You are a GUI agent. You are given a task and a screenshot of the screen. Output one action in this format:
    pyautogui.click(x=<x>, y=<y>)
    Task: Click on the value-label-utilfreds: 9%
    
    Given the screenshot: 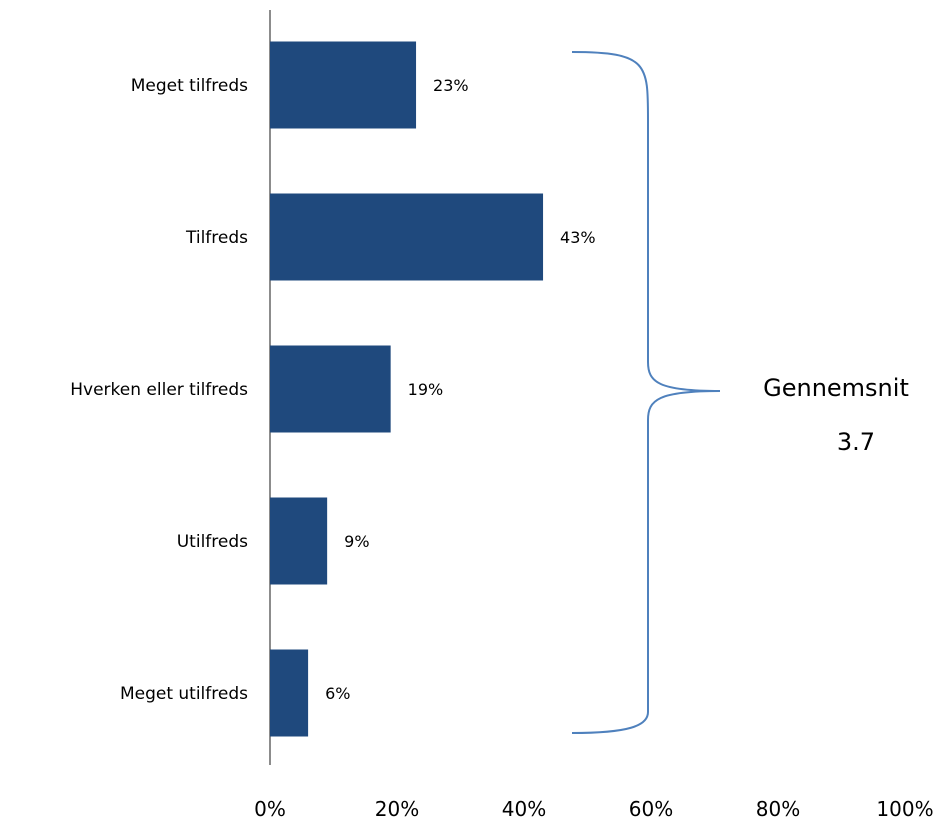 What is the action you would take?
    pyautogui.click(x=356, y=541)
    